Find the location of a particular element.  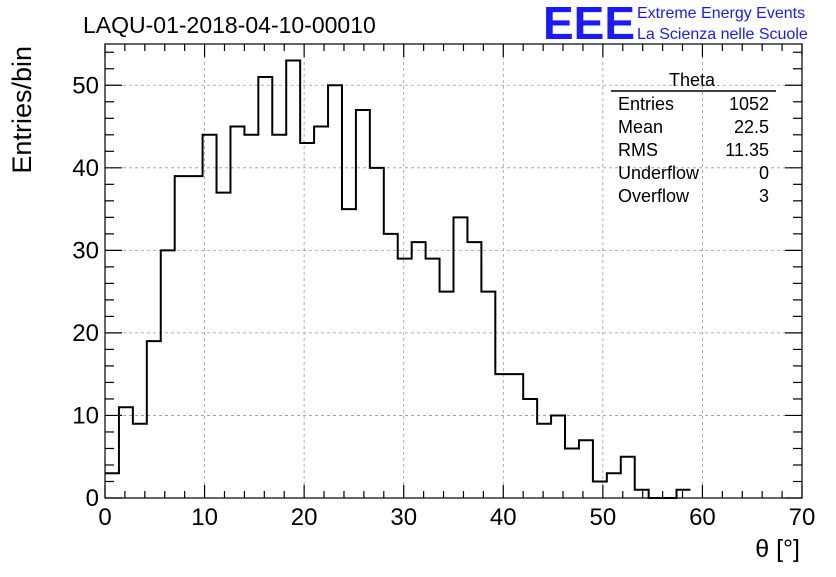

x-tick-label: 60 is located at coordinates (702, 517).